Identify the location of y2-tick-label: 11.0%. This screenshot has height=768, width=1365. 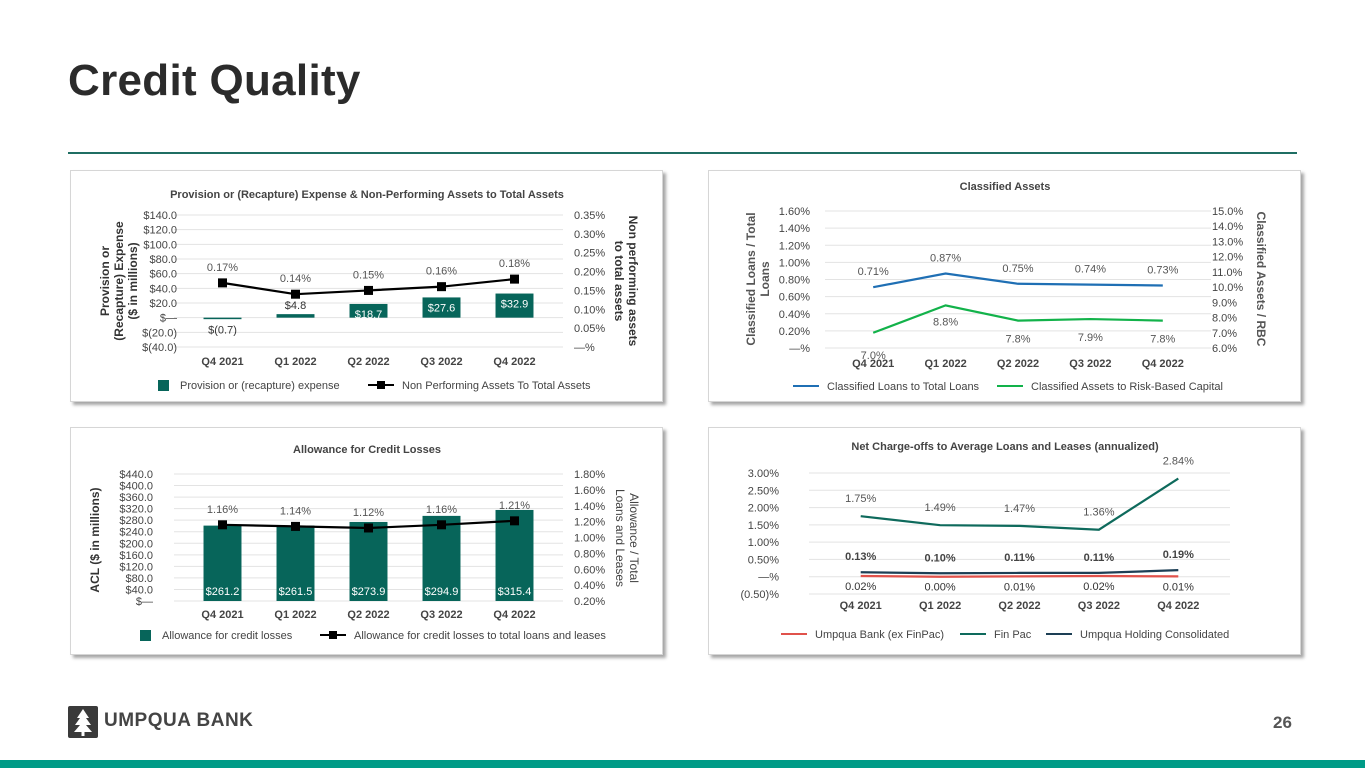
(1227, 273).